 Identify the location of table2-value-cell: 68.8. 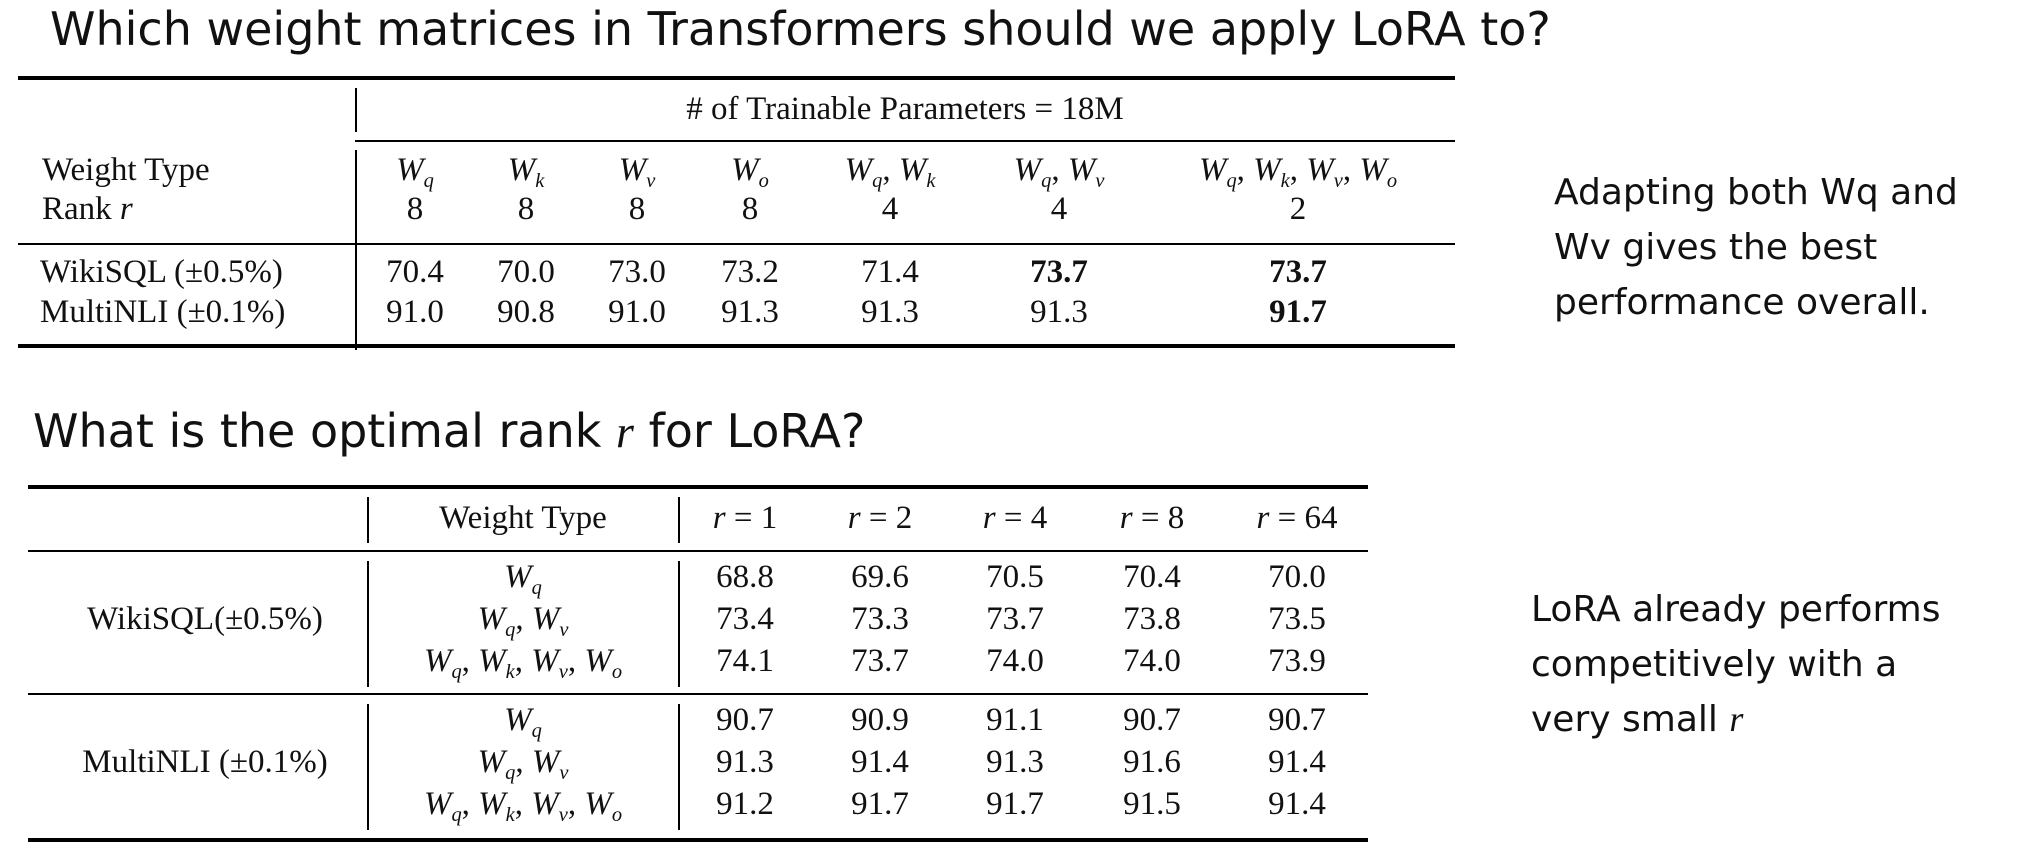
(745, 577).